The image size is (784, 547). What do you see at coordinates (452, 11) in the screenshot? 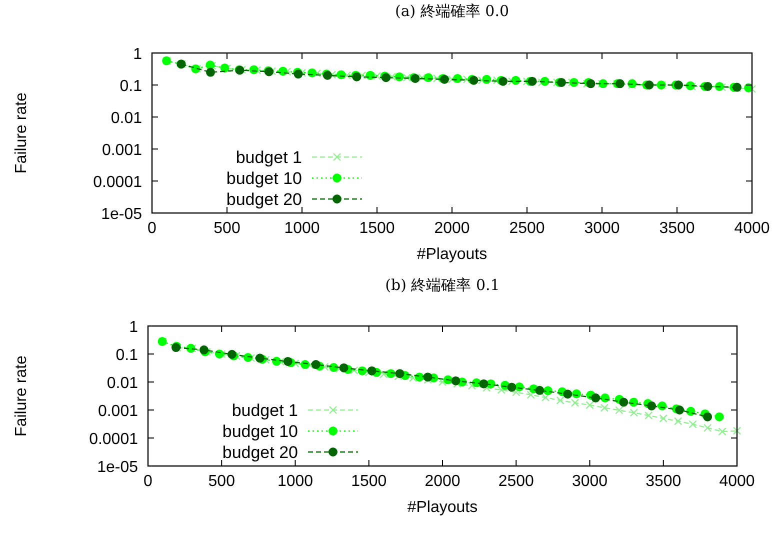
I see `chart-title: (a) 終端確率 0.0` at bounding box center [452, 11].